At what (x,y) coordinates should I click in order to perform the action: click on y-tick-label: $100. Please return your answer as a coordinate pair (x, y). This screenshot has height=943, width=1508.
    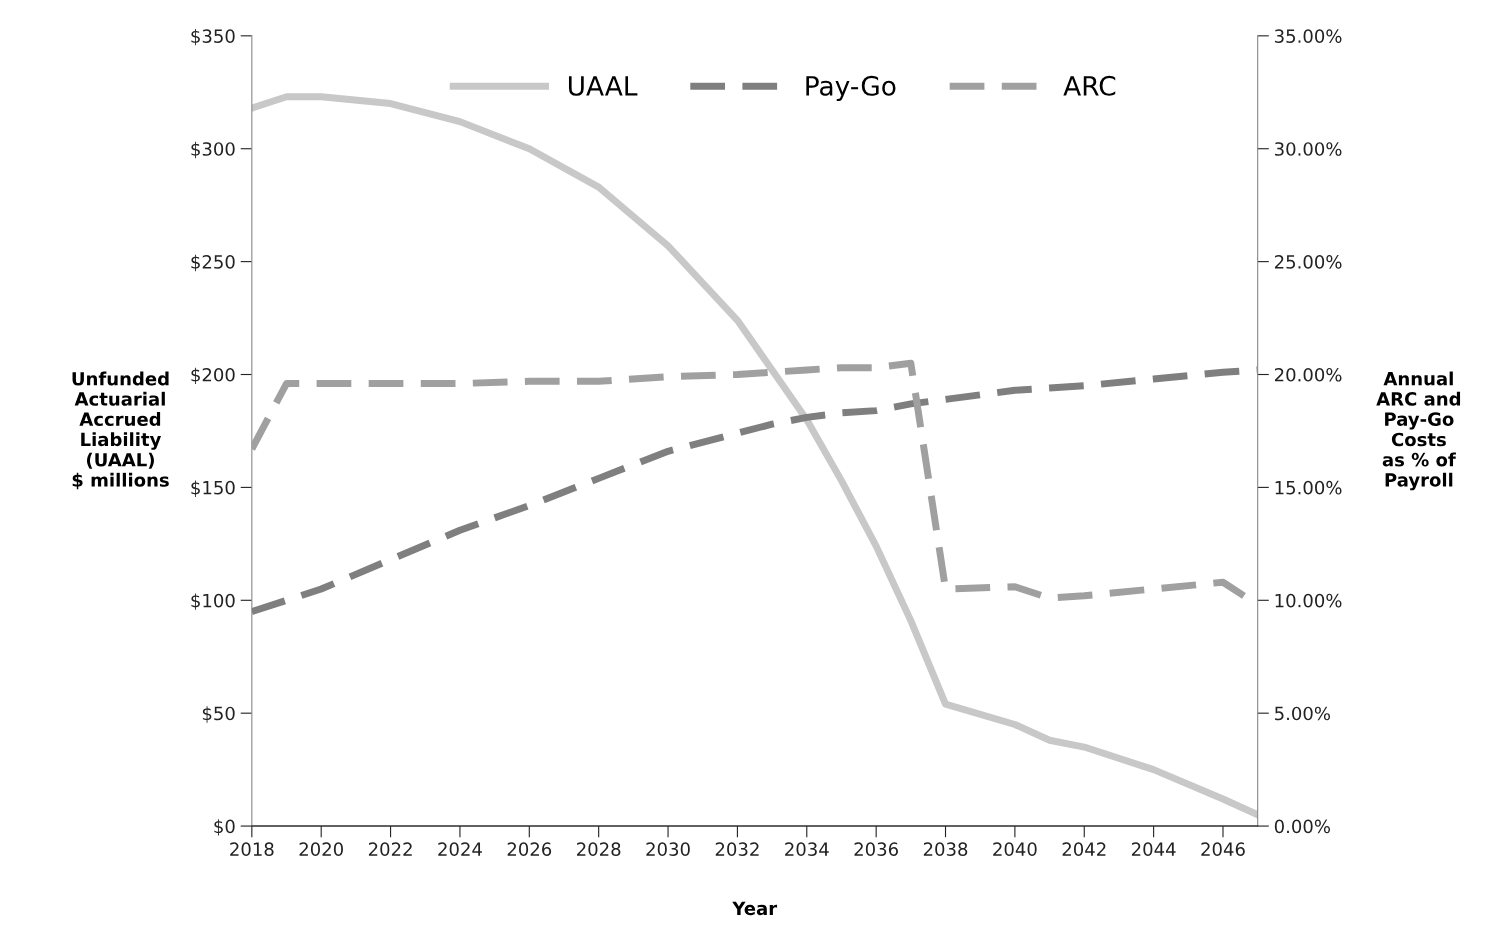
    Looking at the image, I should click on (213, 601).